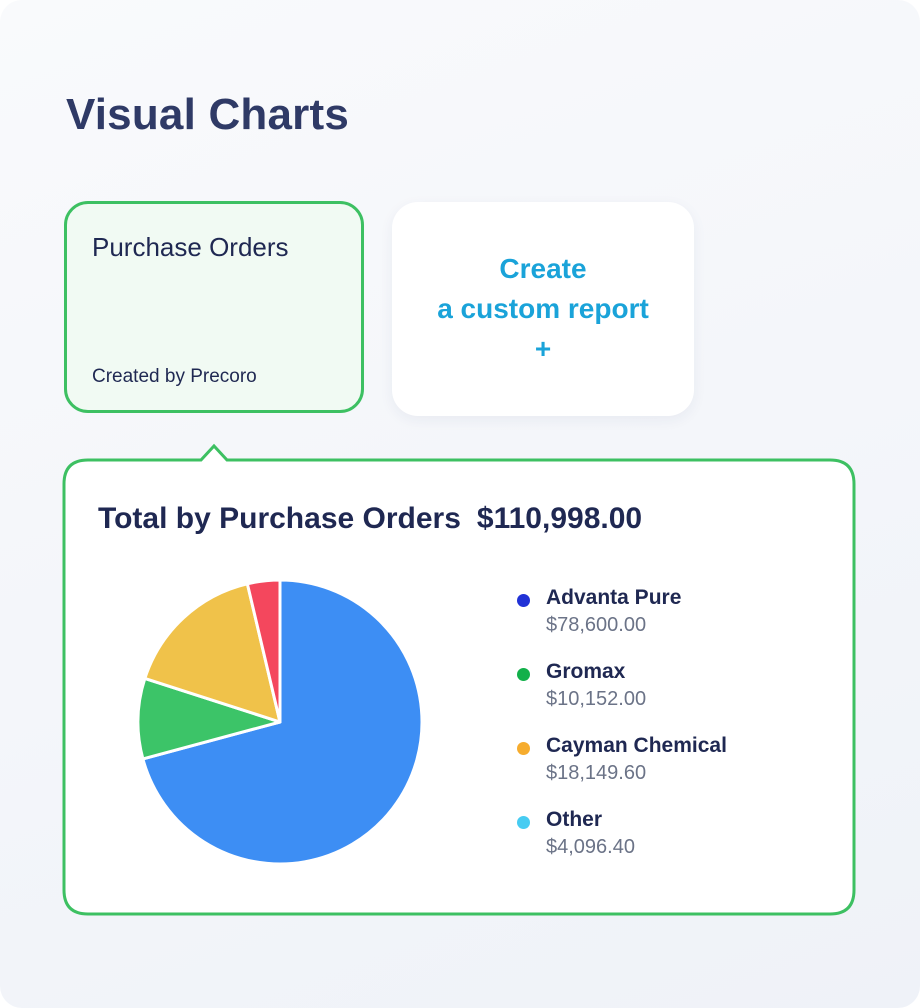  What do you see at coordinates (214, 307) in the screenshot?
I see `purchase-orders-card: Purchase Orders Created by Precoro` at bounding box center [214, 307].